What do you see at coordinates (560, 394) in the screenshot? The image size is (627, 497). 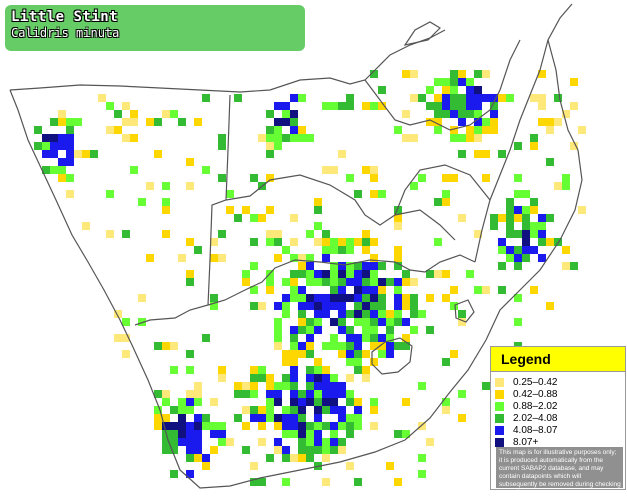 I see `legend-item: 0.42–0.88` at bounding box center [560, 394].